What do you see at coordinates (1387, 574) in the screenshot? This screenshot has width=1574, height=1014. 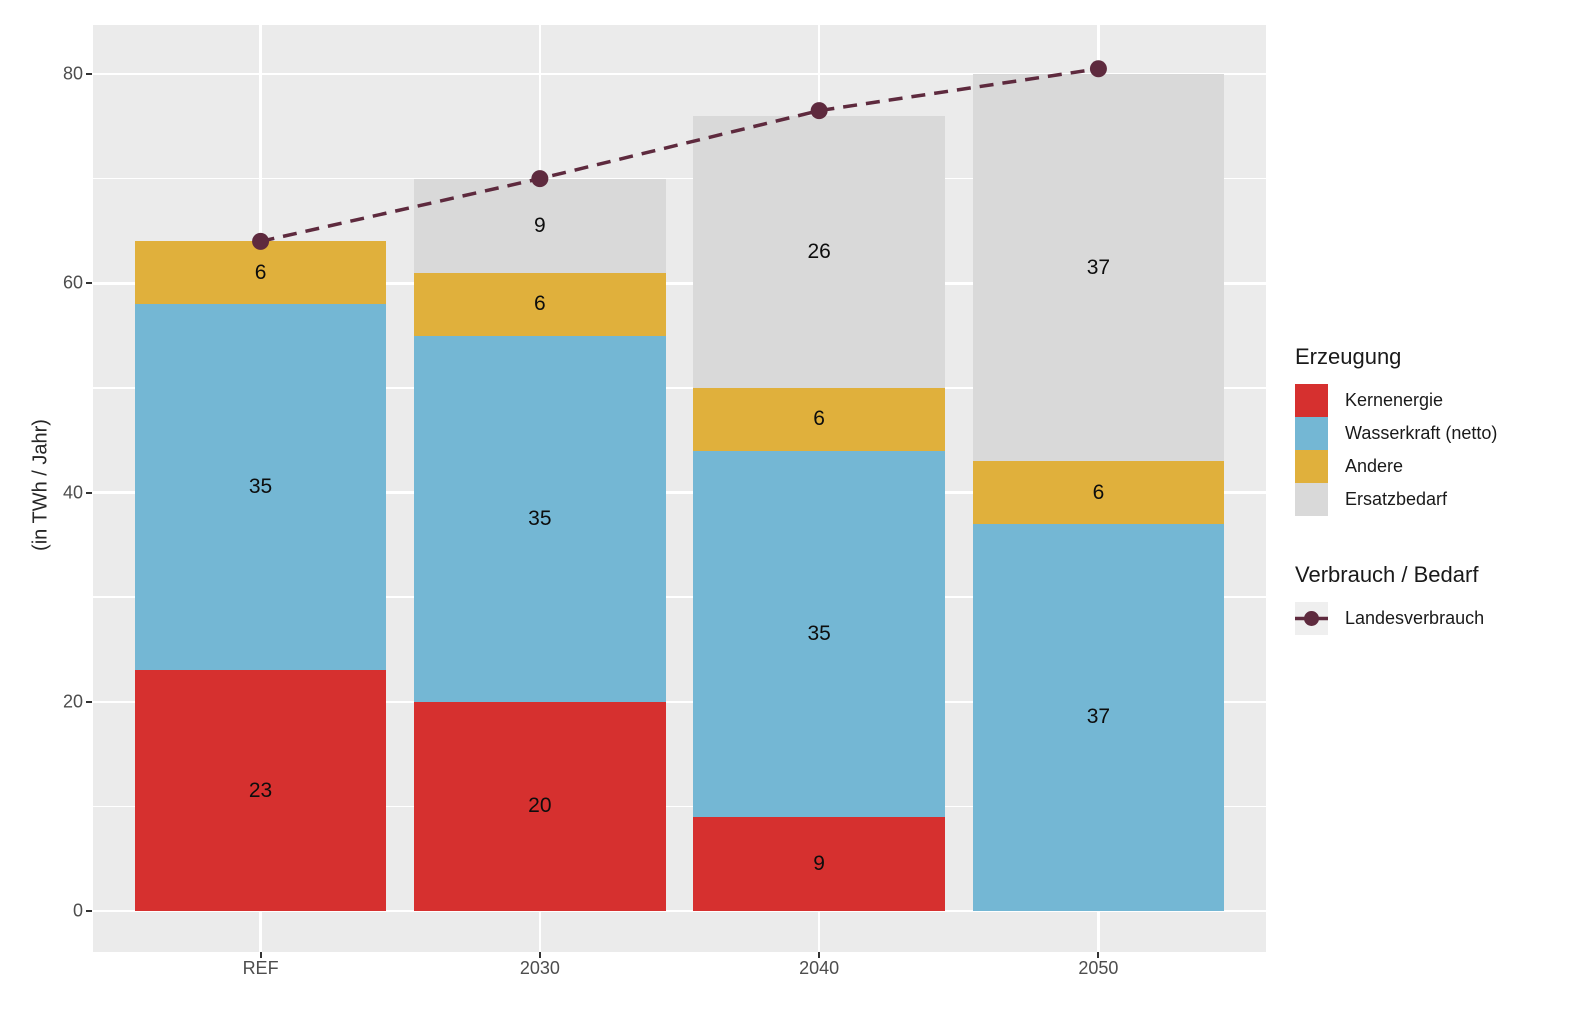 I see `legend-title-verbrauch: Verbrauch / Bedarf` at bounding box center [1387, 574].